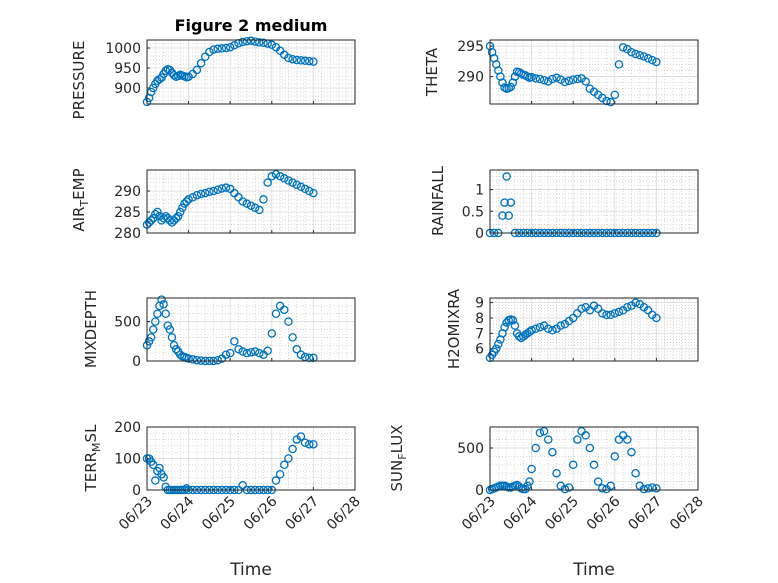  I want to click on y-tick-label: 290, so click(470, 78).